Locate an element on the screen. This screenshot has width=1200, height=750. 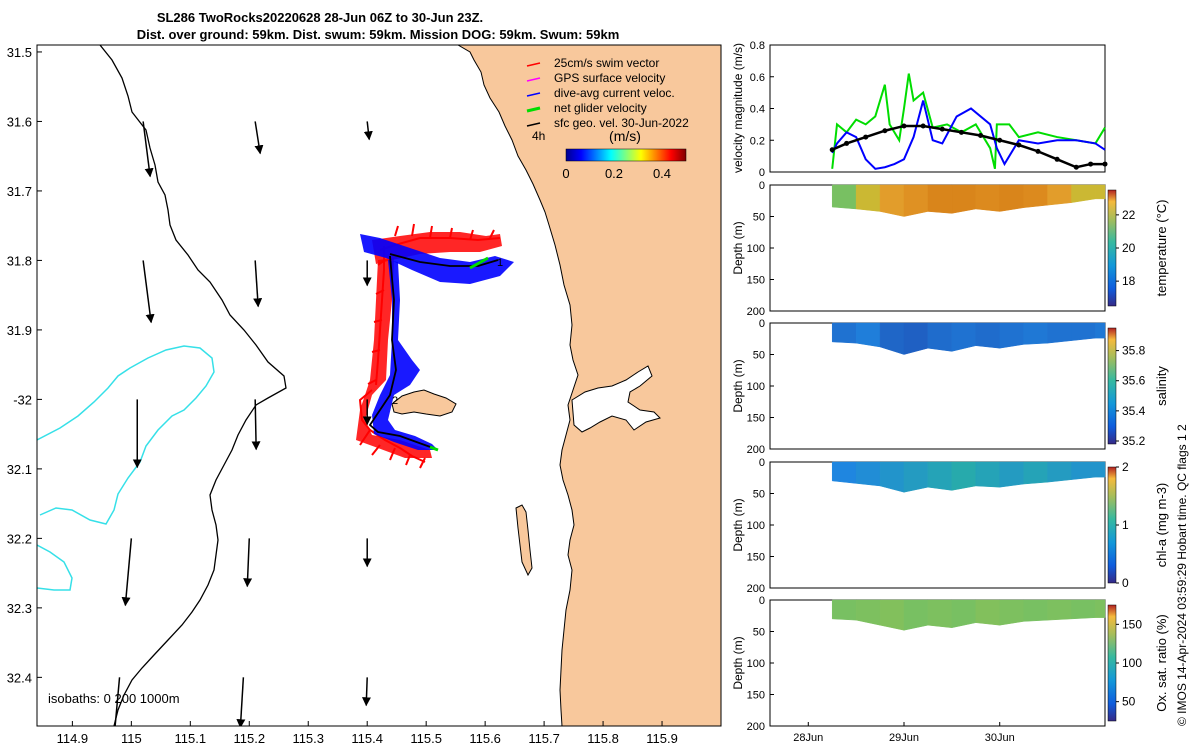
swan-river is located at coordinates (616, 399).